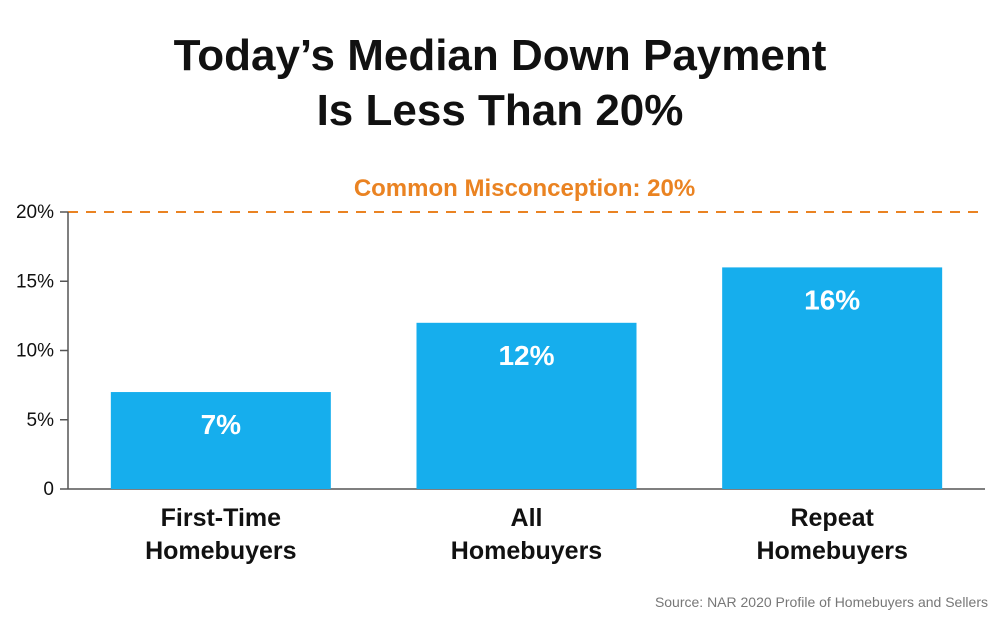 The width and height of the screenshot is (1000, 627). Describe the element at coordinates (832, 518) in the screenshot. I see `x-tick-label: Repeat` at that location.